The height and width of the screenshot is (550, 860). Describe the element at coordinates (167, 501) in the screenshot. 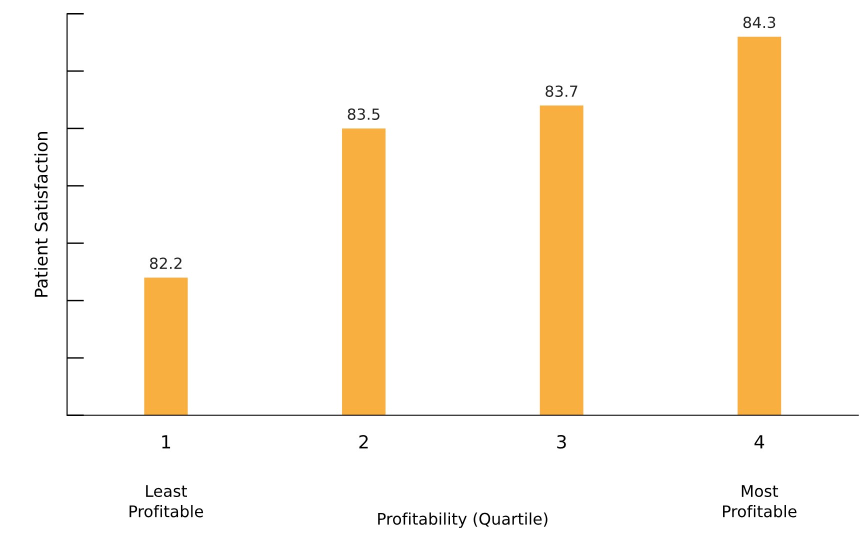

I see `text: Least Profitable` at that location.